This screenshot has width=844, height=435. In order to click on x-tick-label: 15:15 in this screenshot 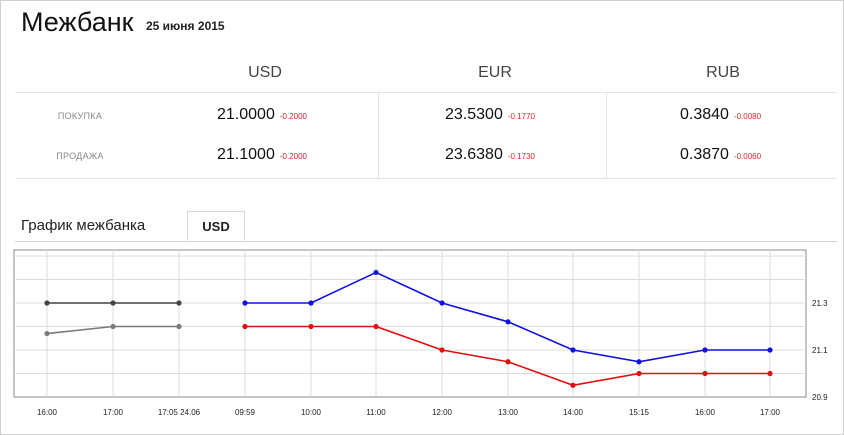, I will do `click(639, 412)`.